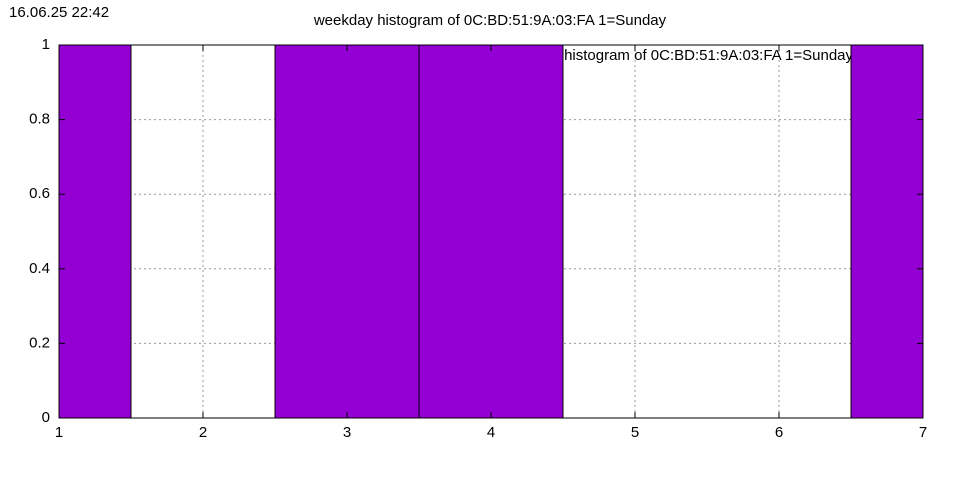 Image resolution: width=960 pixels, height=480 pixels. I want to click on y-tick-label: 0.2, so click(39, 342).